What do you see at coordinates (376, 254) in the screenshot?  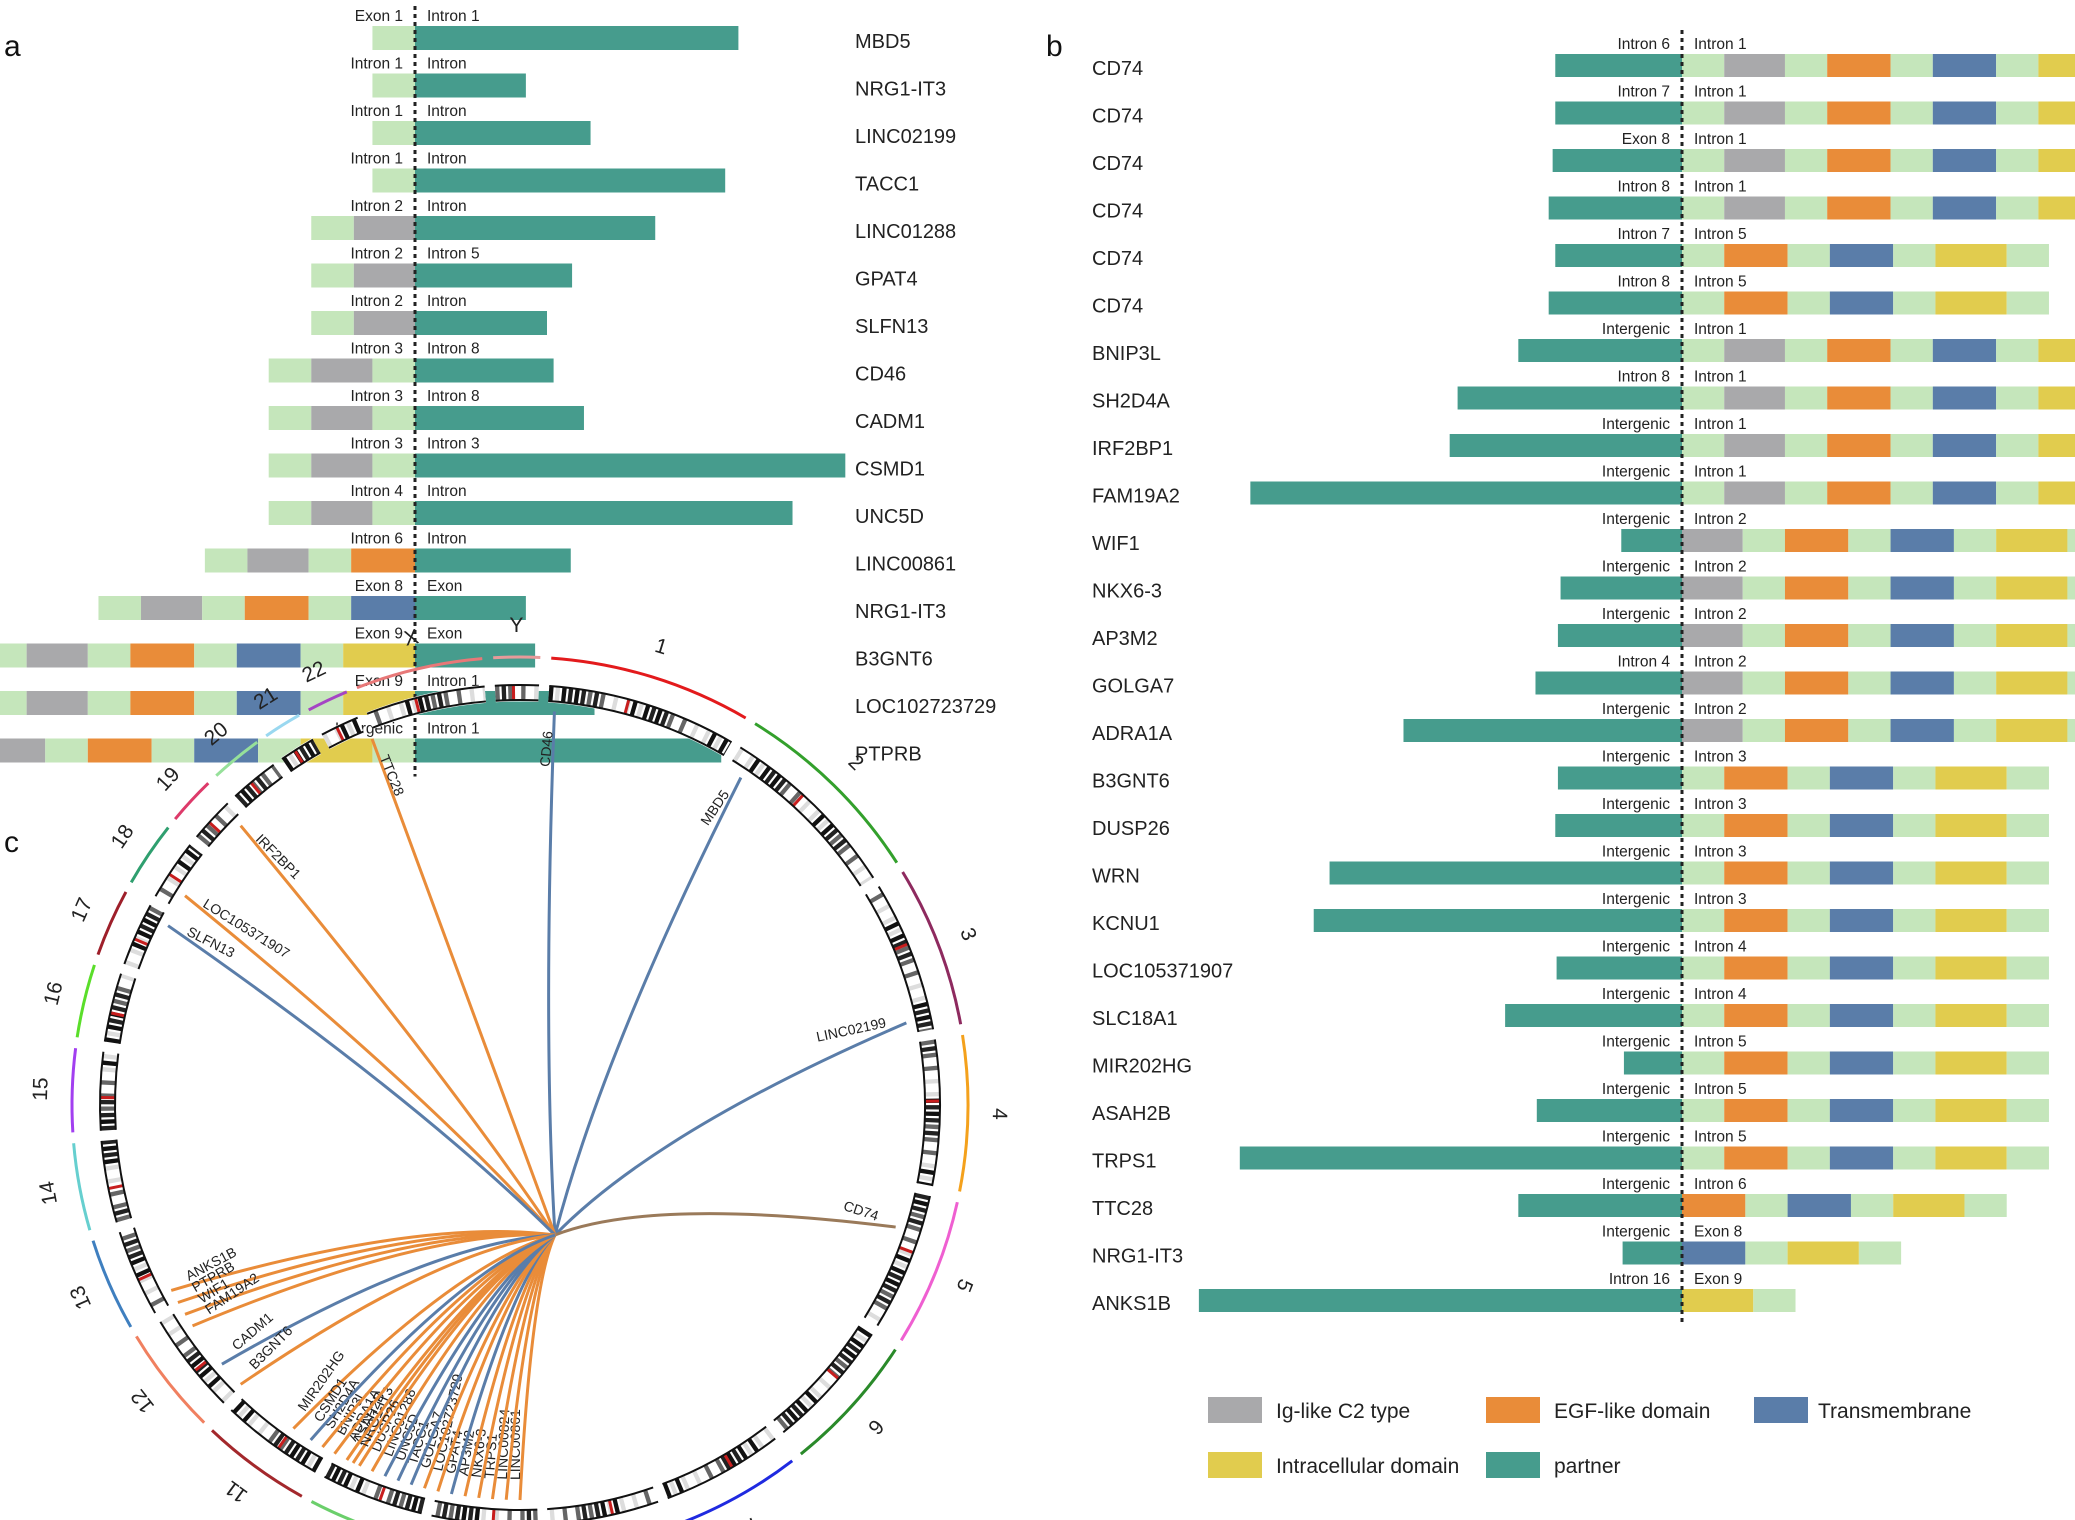 I see `junction-left-label: Intron 2` at bounding box center [376, 254].